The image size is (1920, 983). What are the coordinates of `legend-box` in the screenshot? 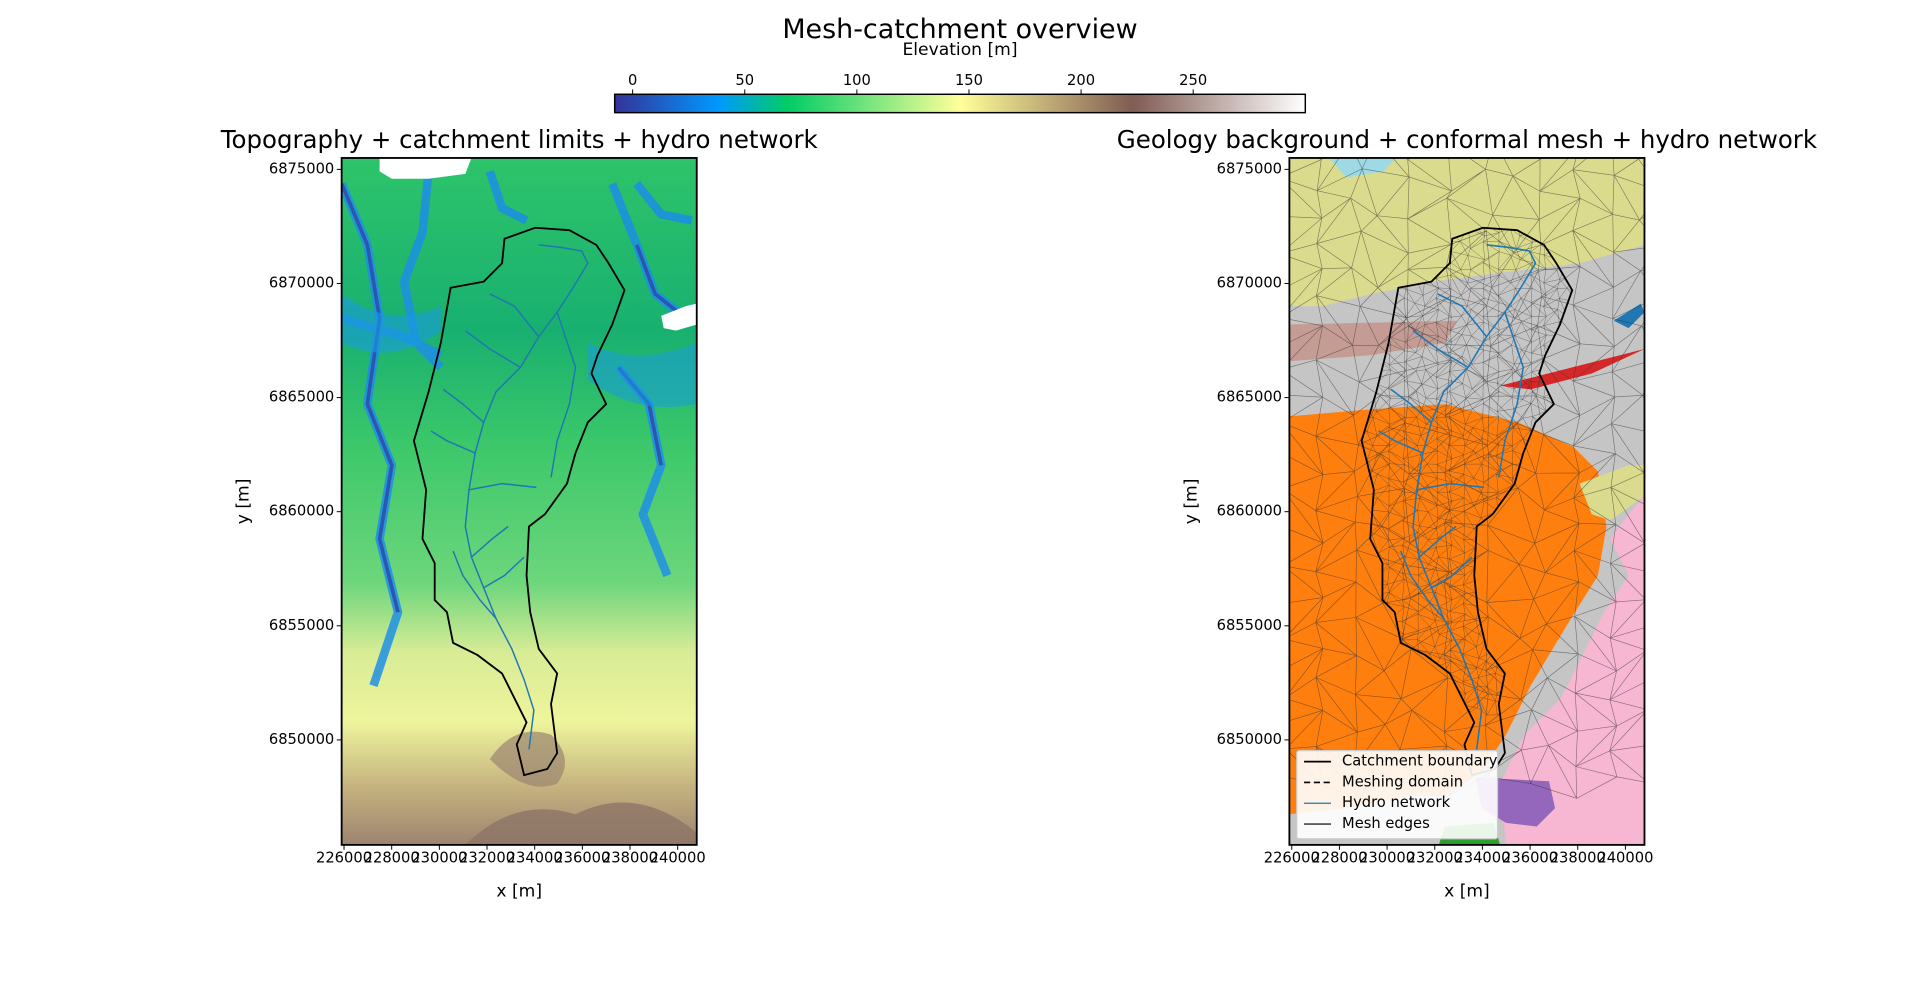 It's located at (1397, 794).